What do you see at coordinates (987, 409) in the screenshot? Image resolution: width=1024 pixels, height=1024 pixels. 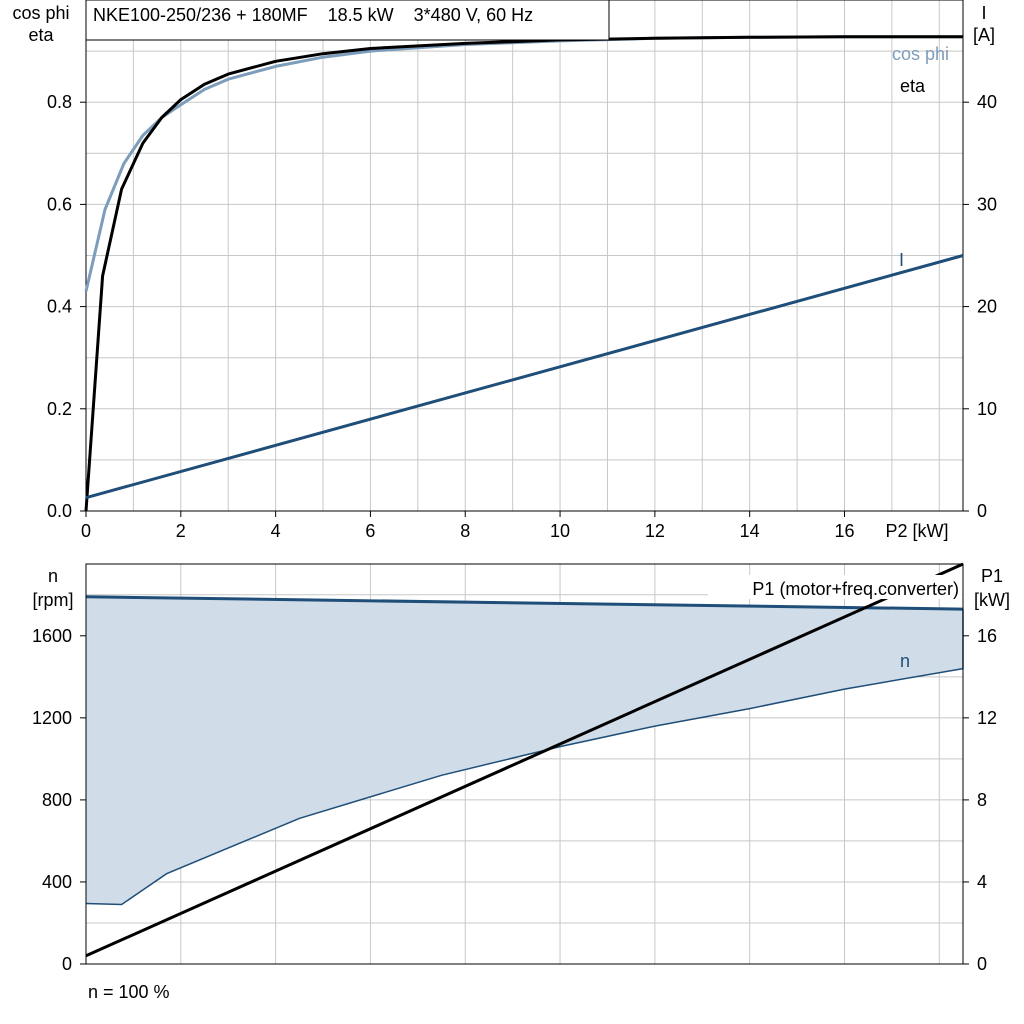 I see `top-right-tick-label: 10` at bounding box center [987, 409].